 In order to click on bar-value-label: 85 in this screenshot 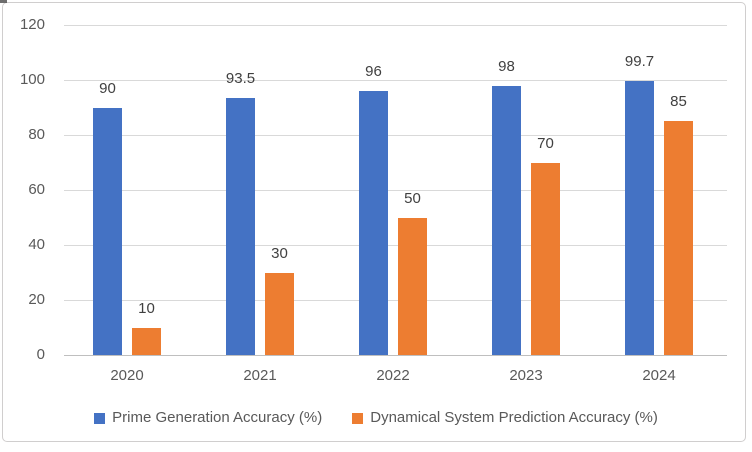, I will do `click(678, 102)`.